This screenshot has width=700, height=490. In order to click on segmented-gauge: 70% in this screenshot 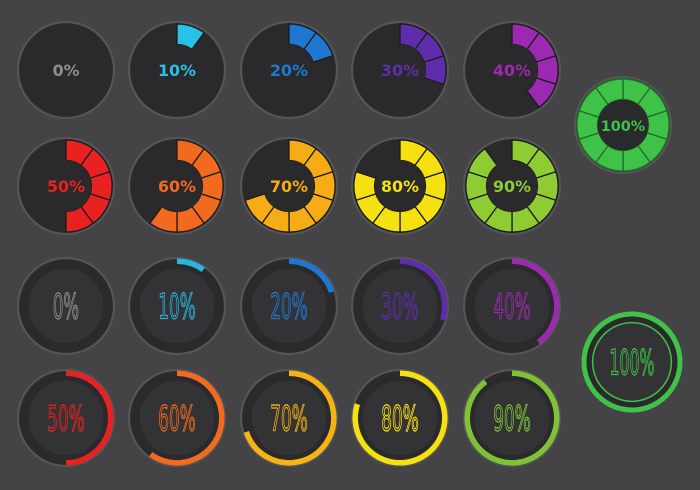, I will do `click(289, 186)`.